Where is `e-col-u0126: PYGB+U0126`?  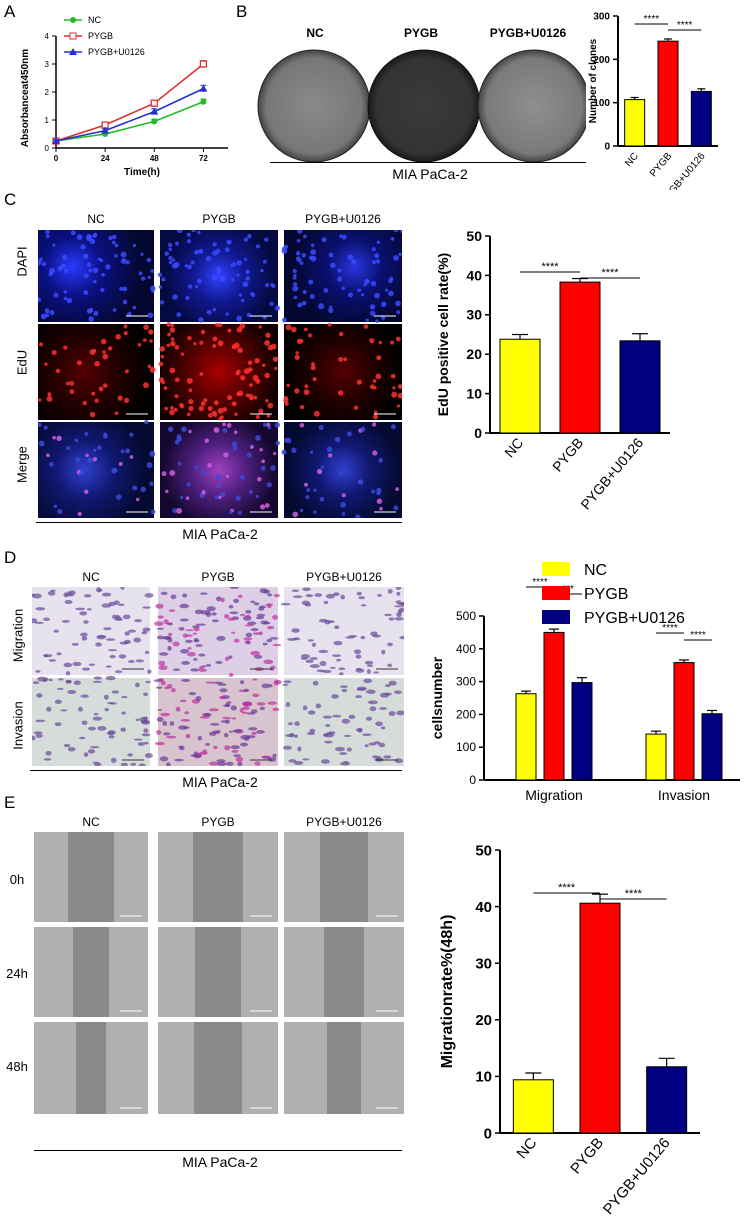
e-col-u0126: PYGB+U0126 is located at coordinates (344, 822).